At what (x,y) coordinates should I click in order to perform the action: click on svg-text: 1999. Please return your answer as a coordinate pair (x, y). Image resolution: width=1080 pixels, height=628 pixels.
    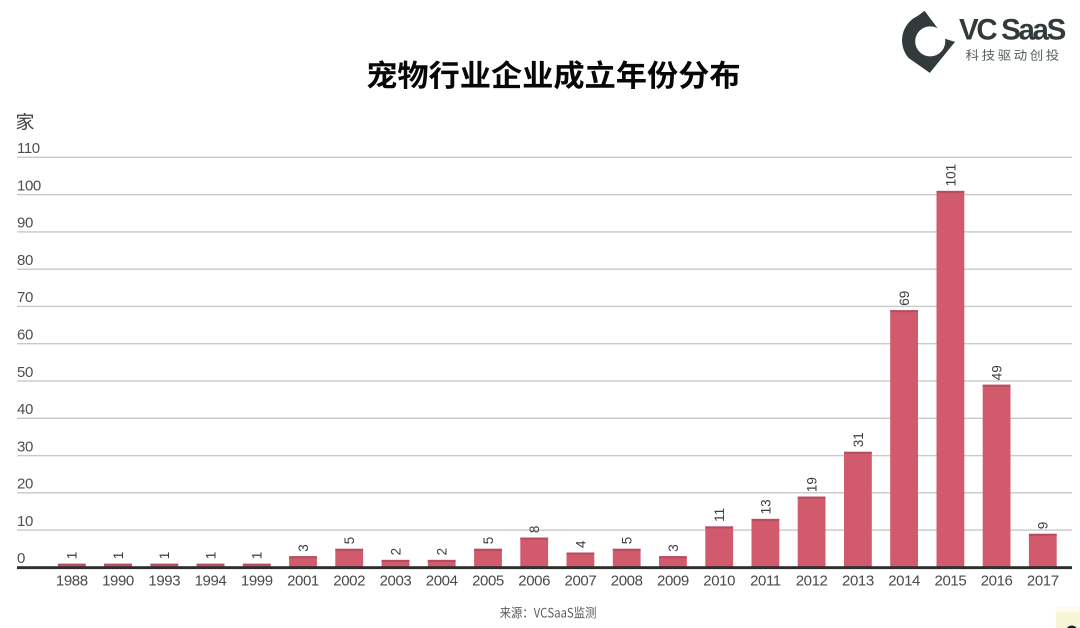
    Looking at the image, I should click on (257, 581).